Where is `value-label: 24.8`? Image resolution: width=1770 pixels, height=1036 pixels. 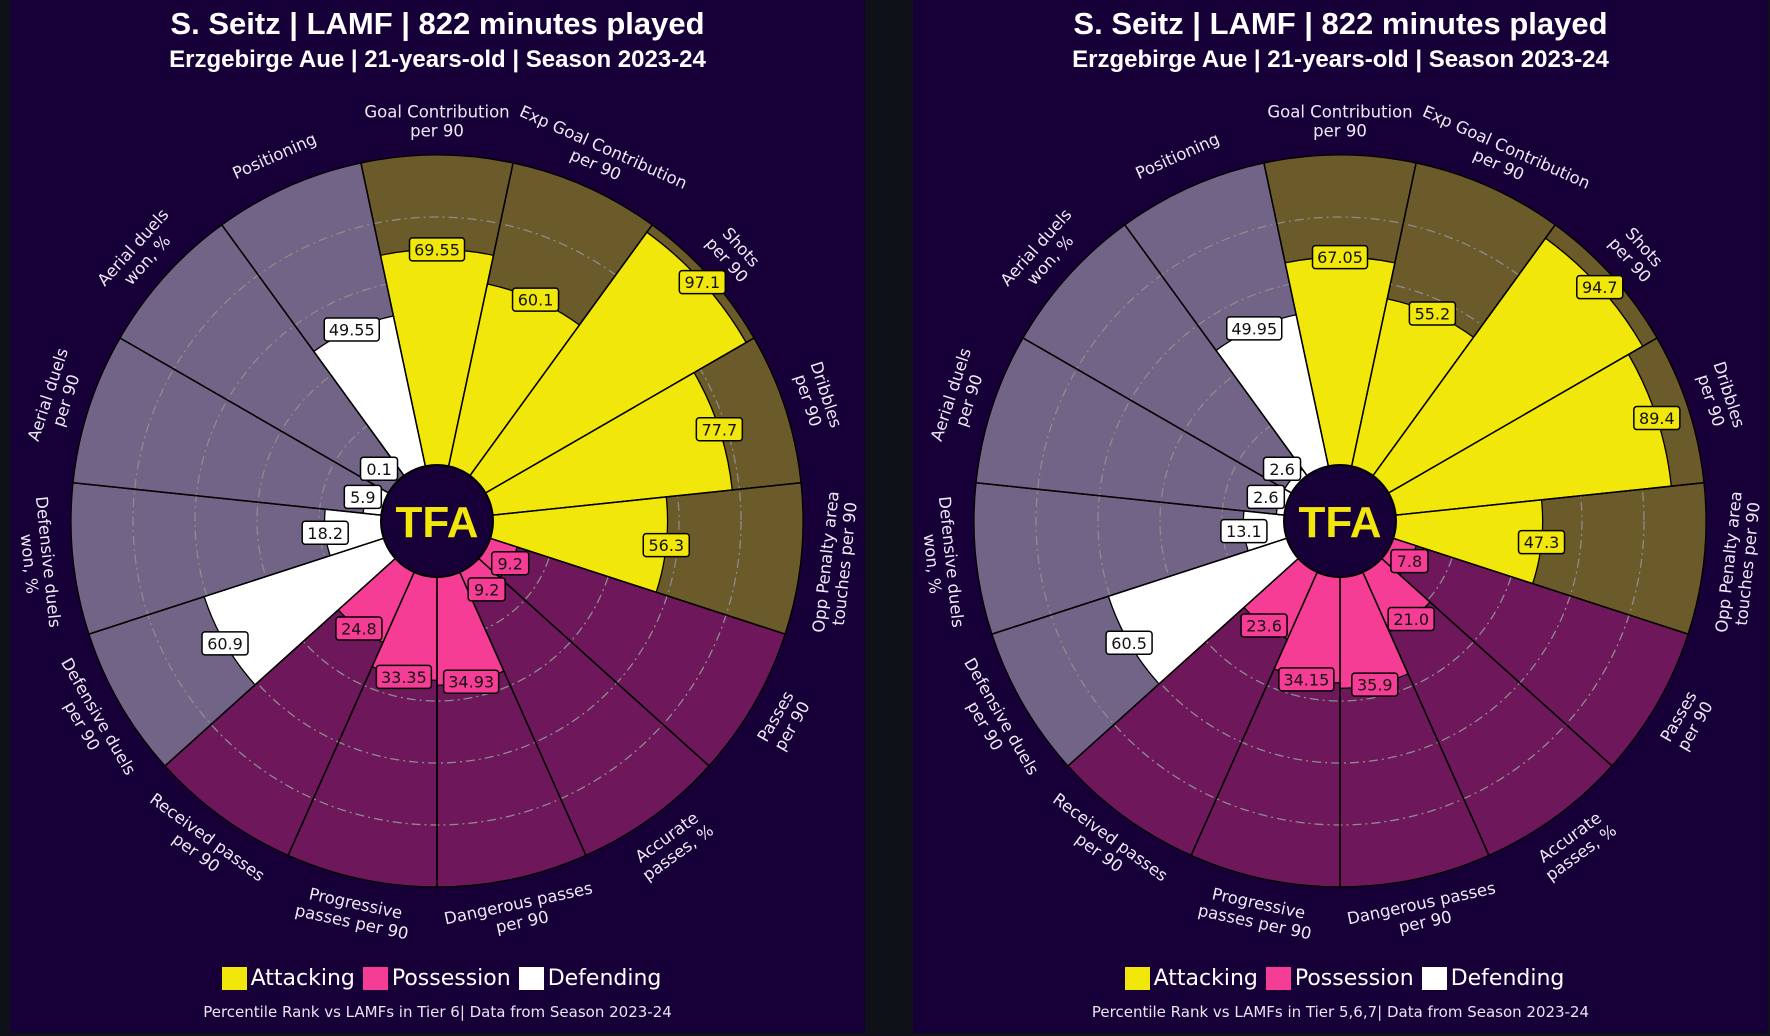 value-label: 24.8 is located at coordinates (359, 628).